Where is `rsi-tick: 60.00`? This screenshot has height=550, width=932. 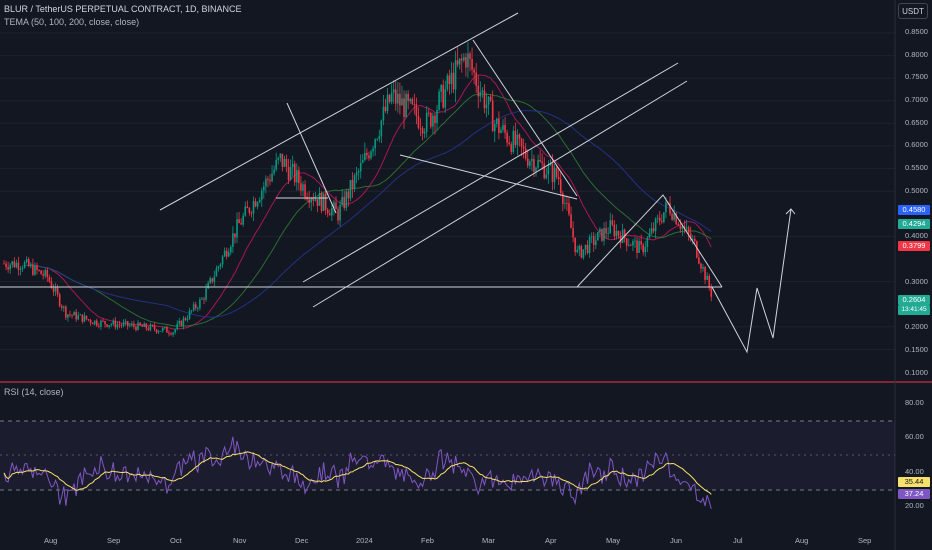 rsi-tick: 60.00 is located at coordinates (914, 436).